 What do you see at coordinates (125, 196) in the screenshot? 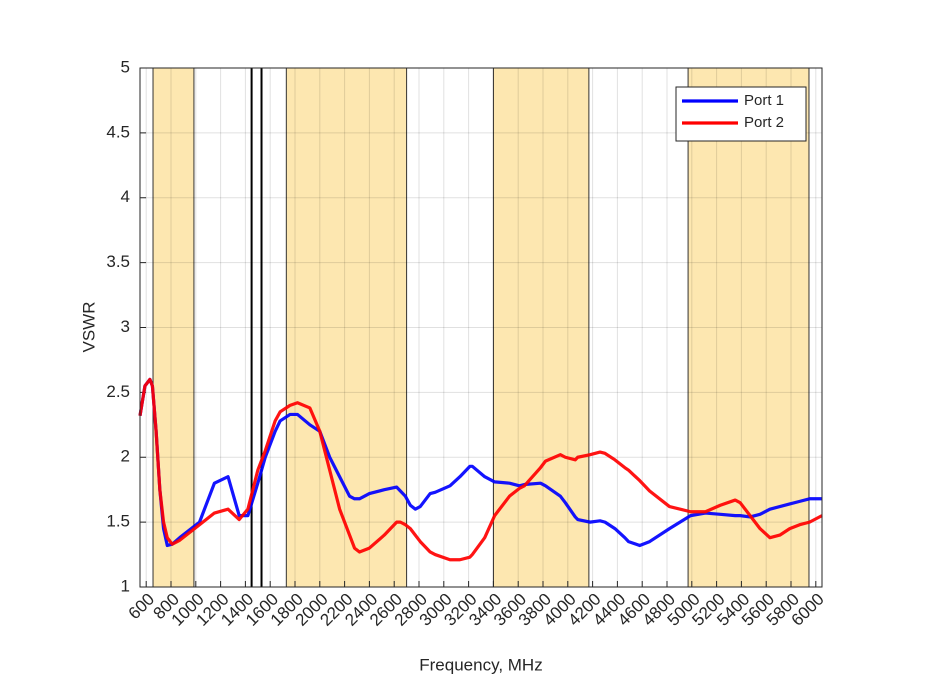
I see `y-tick-label: 4` at bounding box center [125, 196].